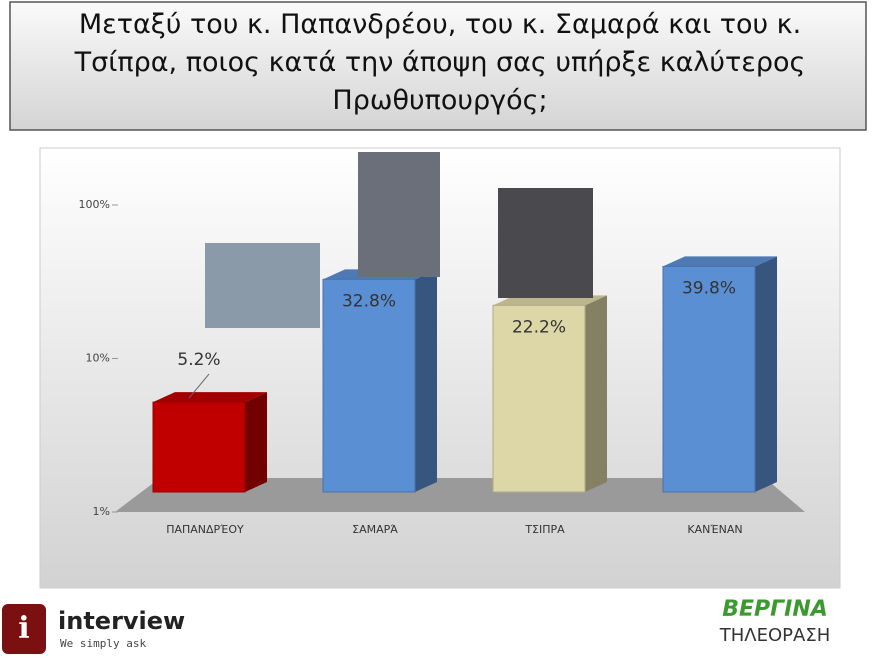 This screenshot has width=880, height=664. Describe the element at coordinates (198, 360) in the screenshot. I see `value-label: 5.2%` at that location.